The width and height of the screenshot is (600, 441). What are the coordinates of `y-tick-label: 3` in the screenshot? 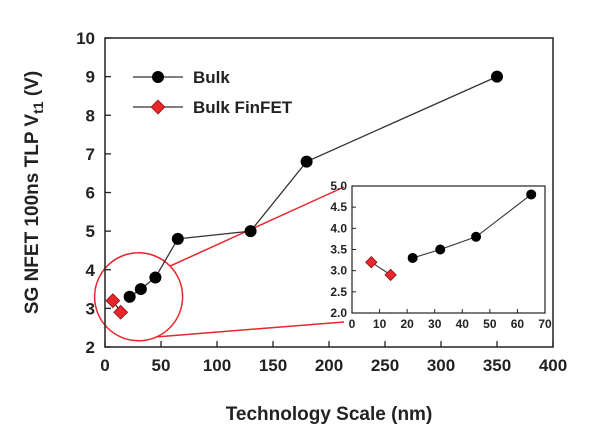 It's located at (90, 308).